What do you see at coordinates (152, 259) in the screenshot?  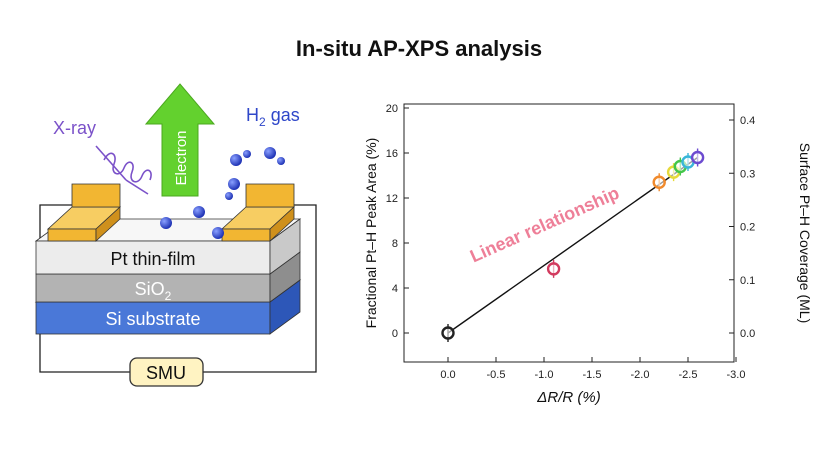 I see `pt-thin-film-label: Pt thin-film` at bounding box center [152, 259].